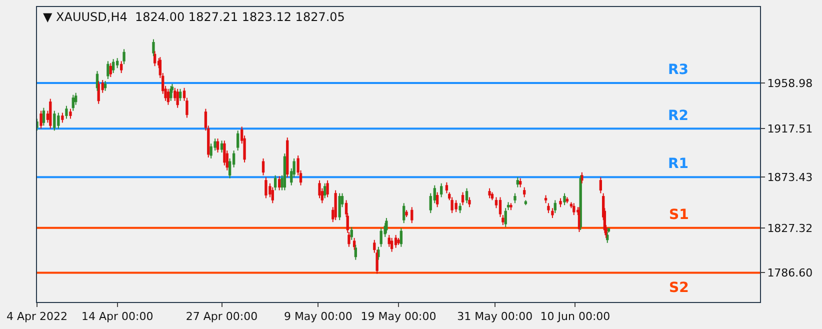  Describe the element at coordinates (318, 317) in the screenshot. I see `x-tick-label: 9 May 00:00` at that location.